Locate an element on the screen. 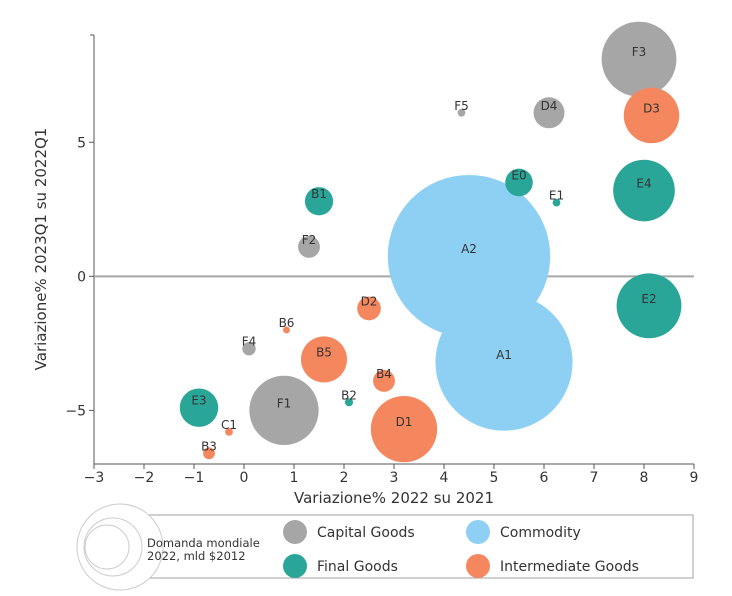 Image resolution: width=732 pixels, height=596 pixels. y-tick-label: 0 is located at coordinates (81, 277).